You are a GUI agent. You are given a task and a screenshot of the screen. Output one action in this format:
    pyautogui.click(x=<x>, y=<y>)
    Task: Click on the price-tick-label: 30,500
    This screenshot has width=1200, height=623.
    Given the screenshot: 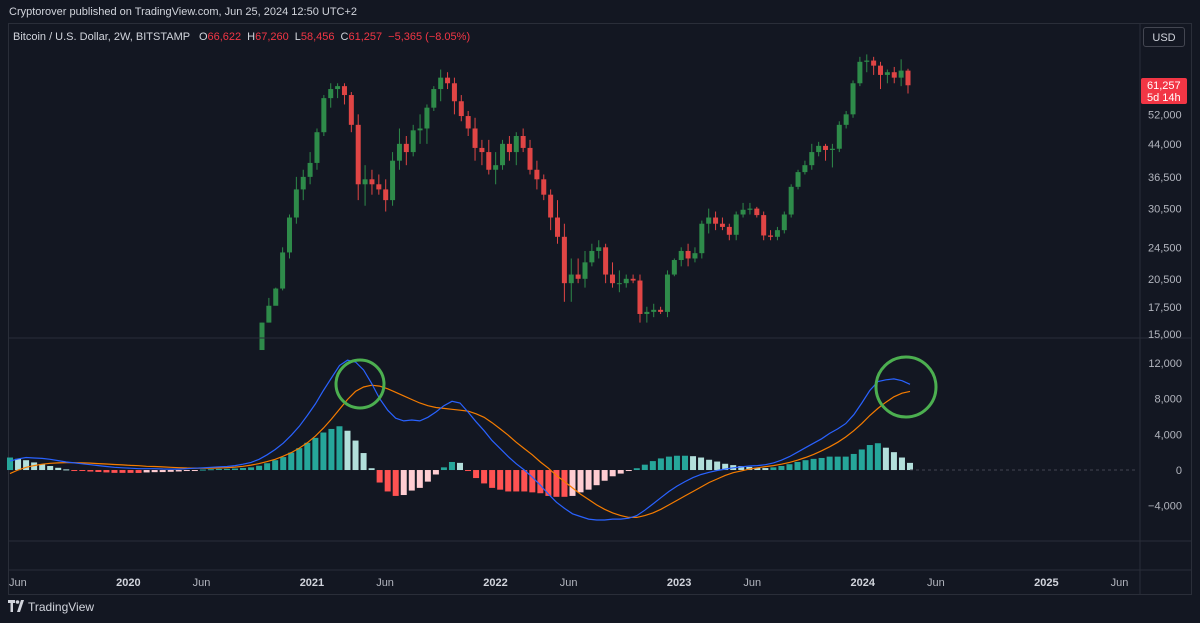 What is the action you would take?
    pyautogui.click(x=1165, y=210)
    